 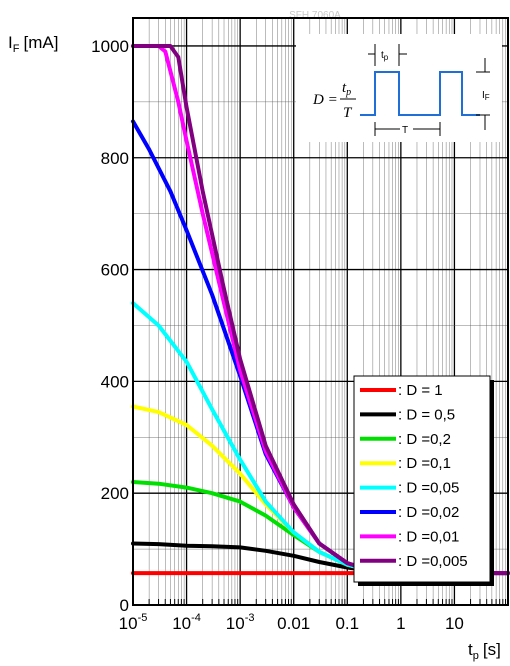 I want to click on pulse-width-marker, so click(x=387, y=55).